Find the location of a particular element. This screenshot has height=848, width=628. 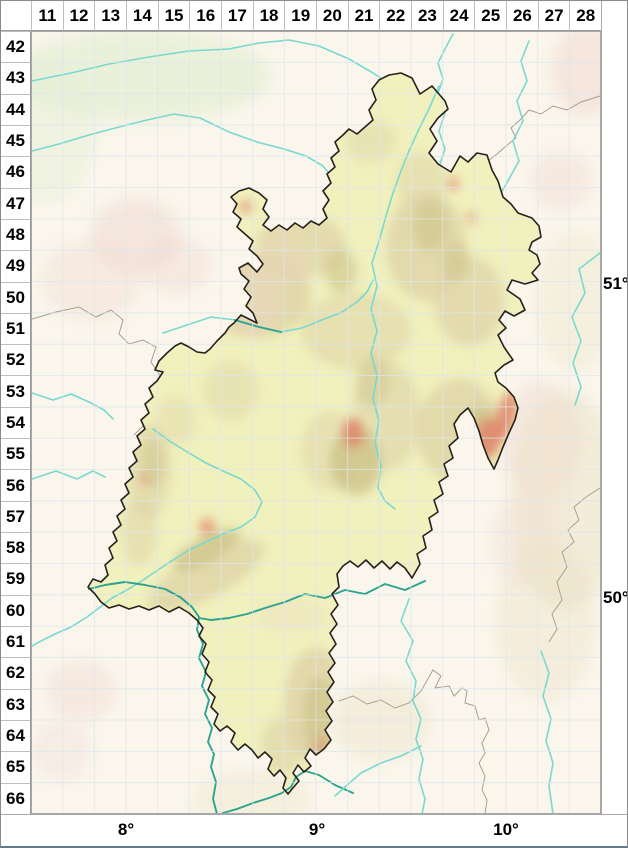

latitude-label: 51° is located at coordinates (615, 283).